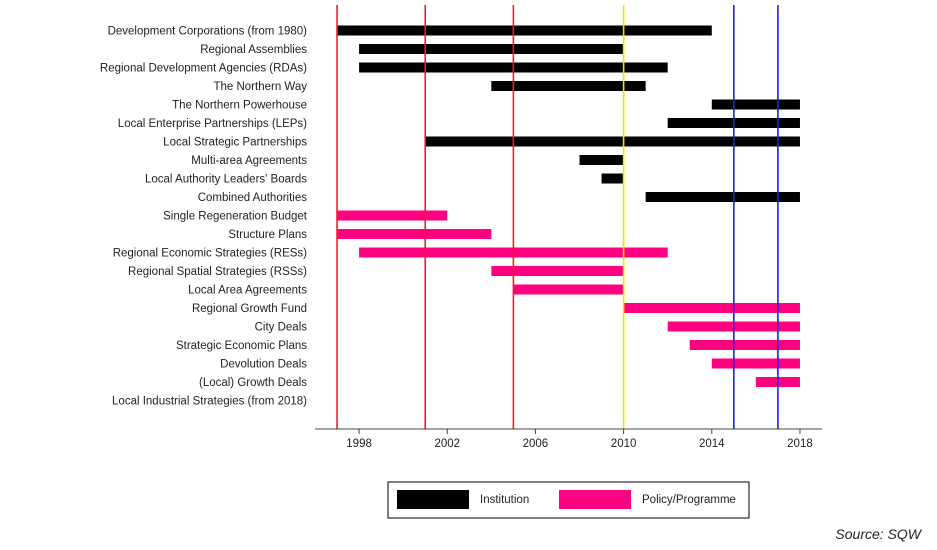 The width and height of the screenshot is (937, 550). Describe the element at coordinates (624, 444) in the screenshot. I see `x-tick-label: 2010` at that location.